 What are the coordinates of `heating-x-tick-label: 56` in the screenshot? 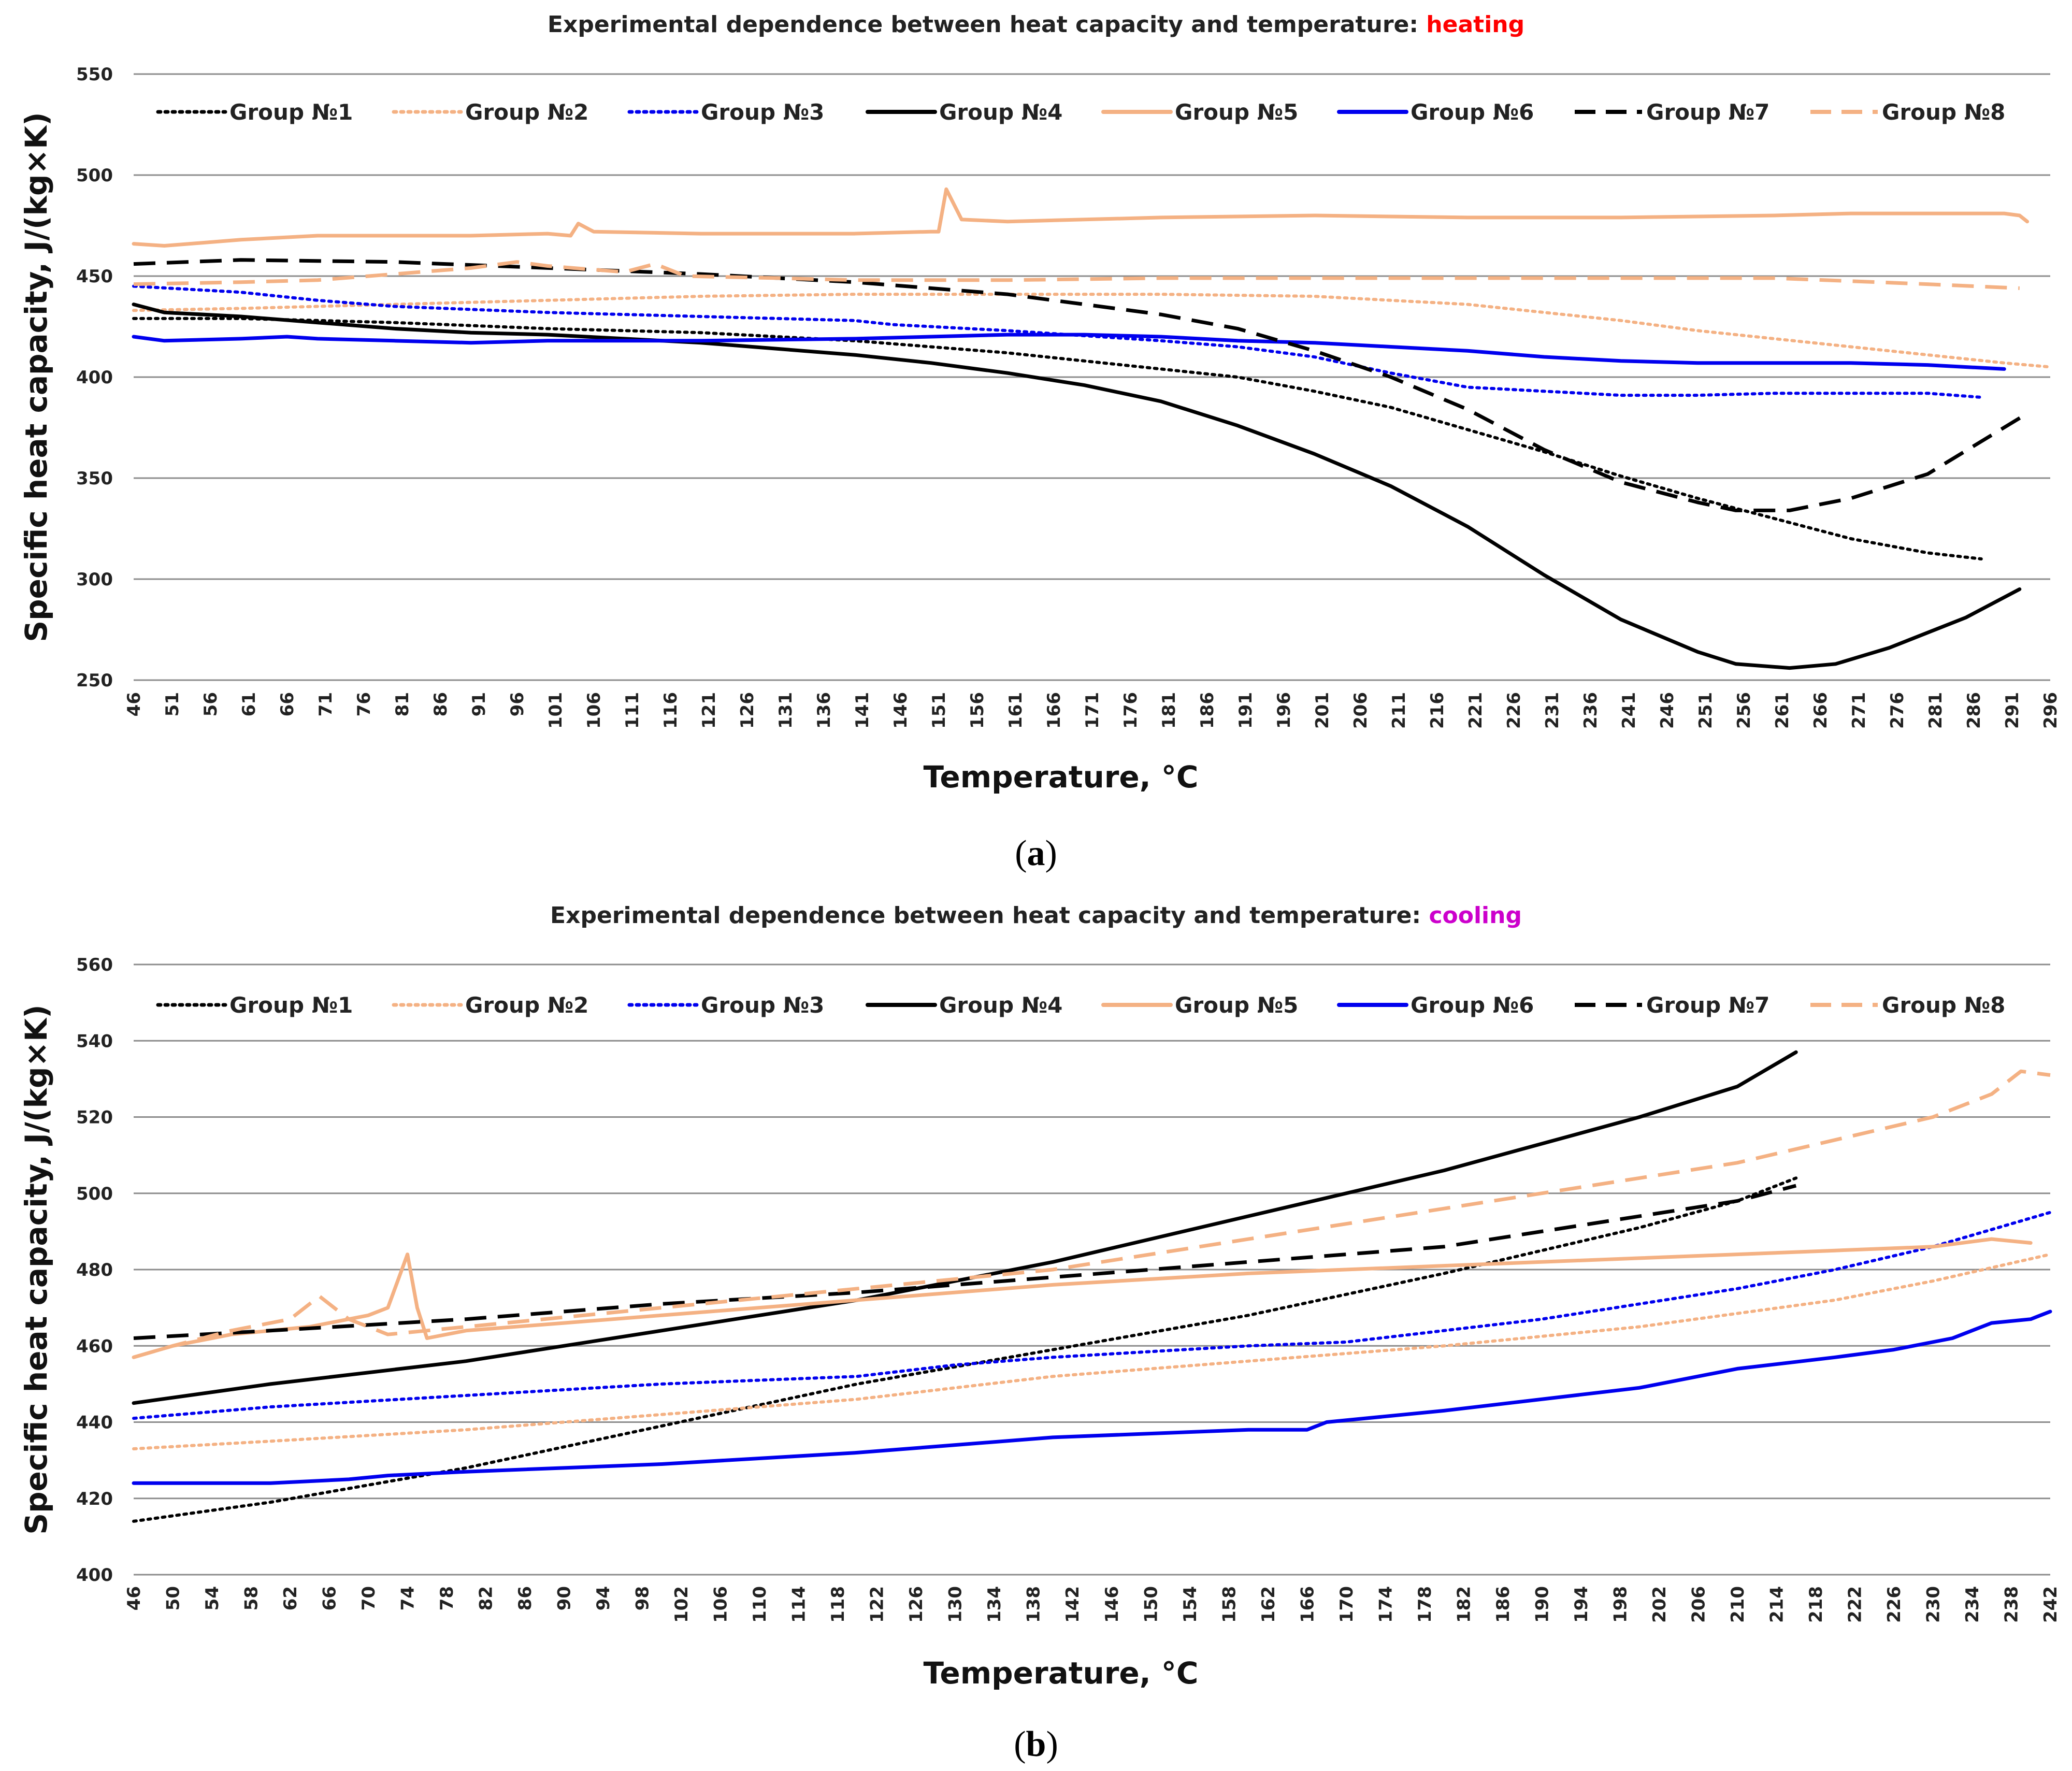 It's located at (210, 704).